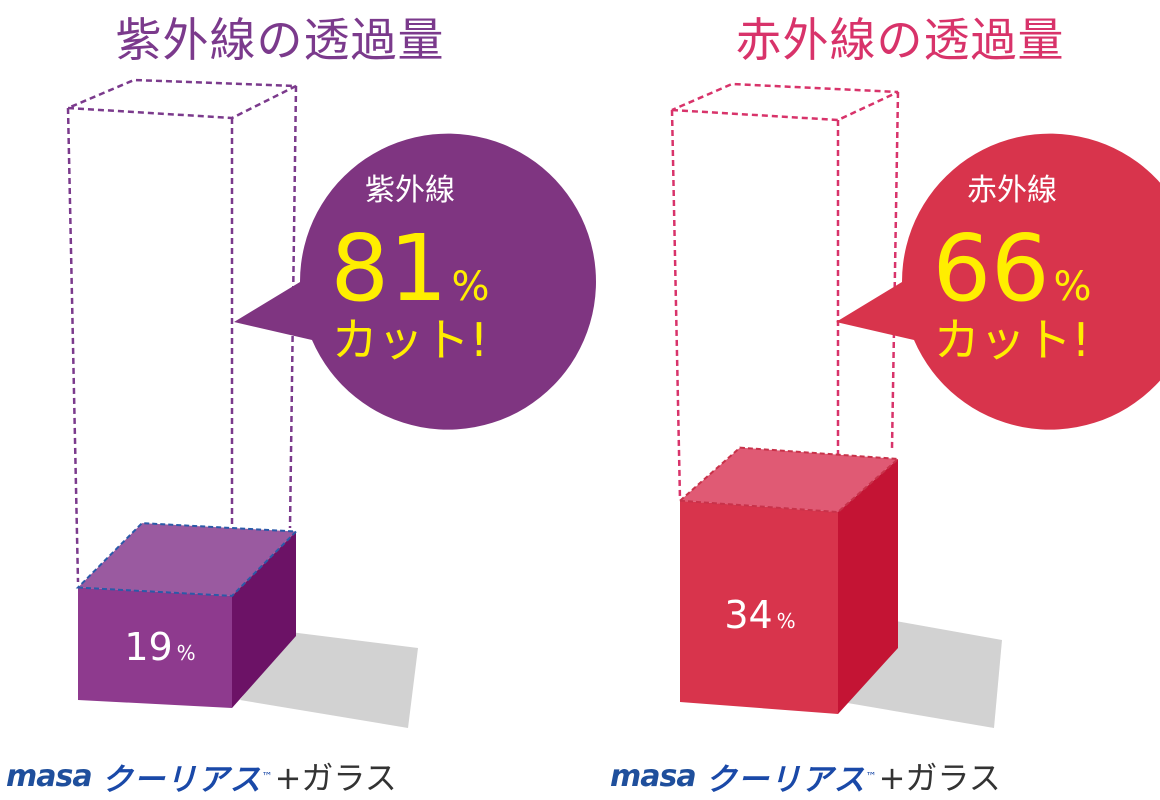 The image size is (1160, 800). Describe the element at coordinates (1012, 190) in the screenshot. I see `ir-callout-label: 赤外線` at that location.